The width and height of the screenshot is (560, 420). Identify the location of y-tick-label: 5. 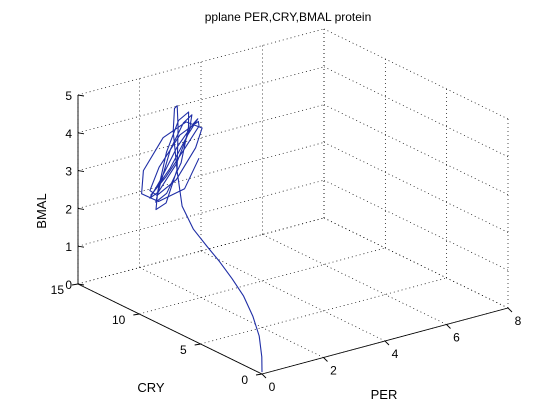
(183, 350).